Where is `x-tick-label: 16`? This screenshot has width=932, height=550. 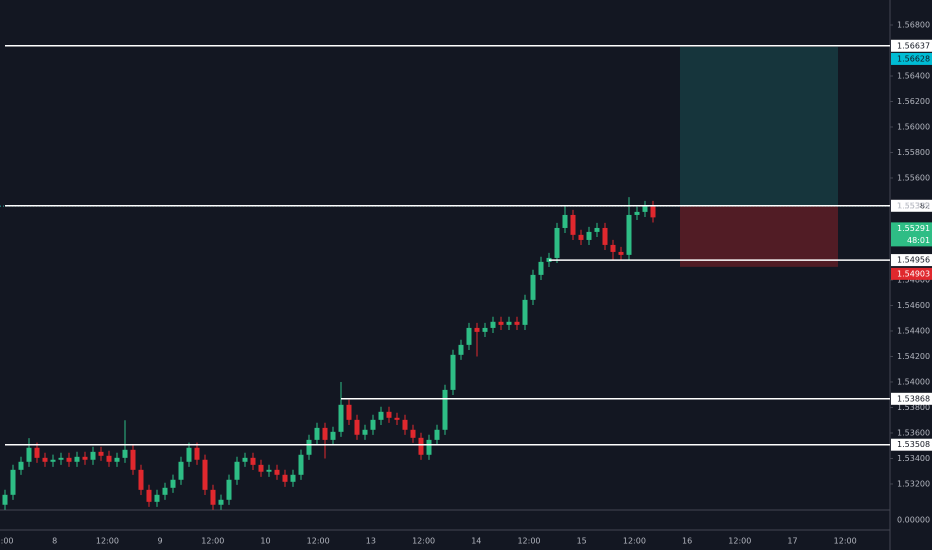 x-tick-label: 16 is located at coordinates (687, 541).